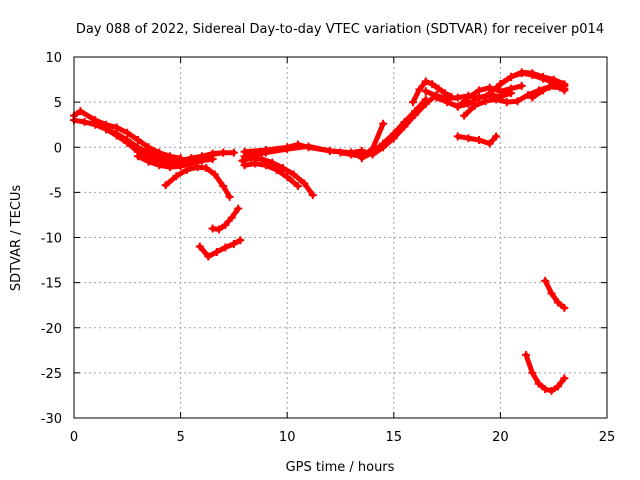 The image size is (640, 480). I want to click on x-tick-label: 25, so click(607, 437).